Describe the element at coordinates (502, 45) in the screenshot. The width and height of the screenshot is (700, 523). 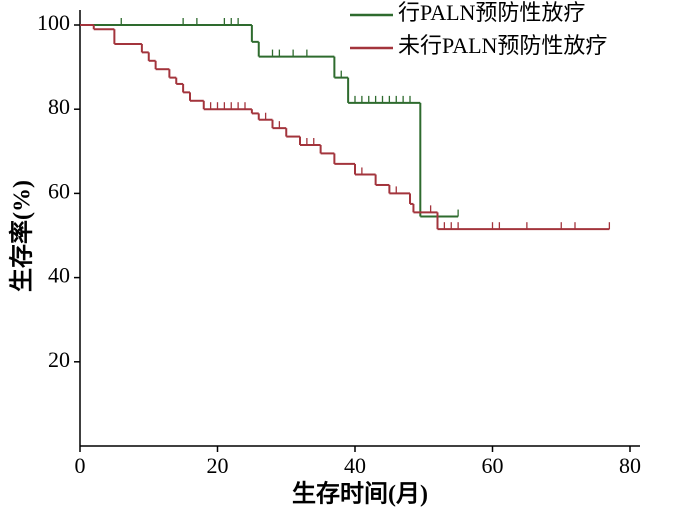
I see `legend-label: 未行PALN预防性放疗` at that location.